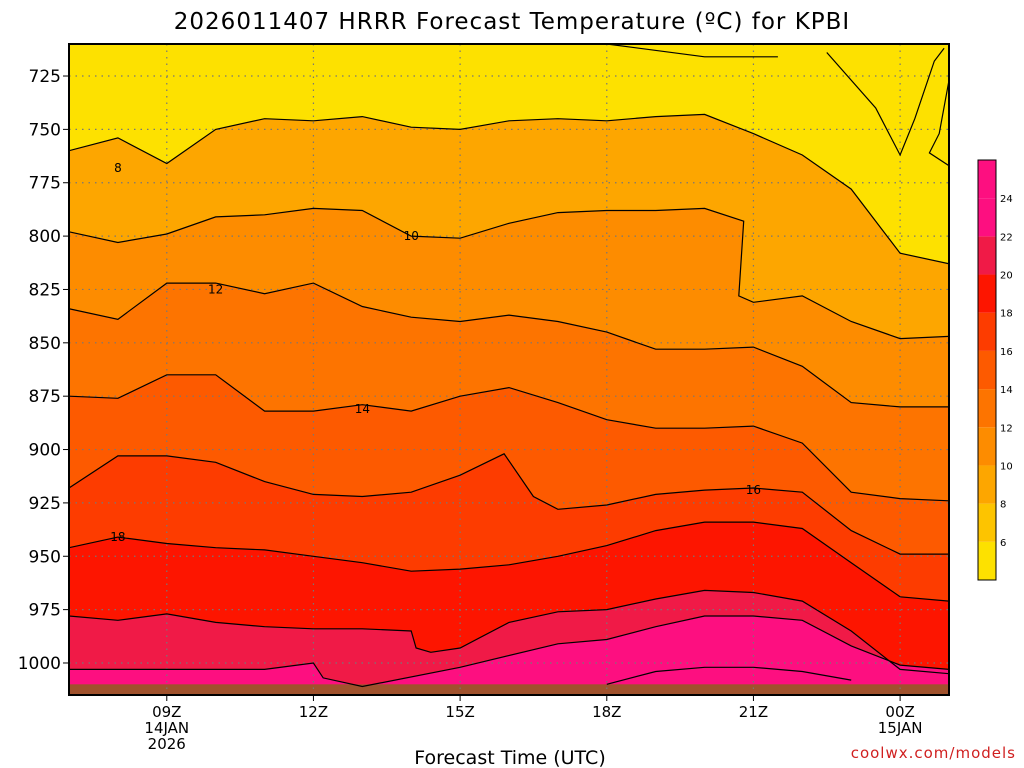 The image size is (1024, 768). I want to click on y-tick-label-1000: 1000, so click(39, 664).